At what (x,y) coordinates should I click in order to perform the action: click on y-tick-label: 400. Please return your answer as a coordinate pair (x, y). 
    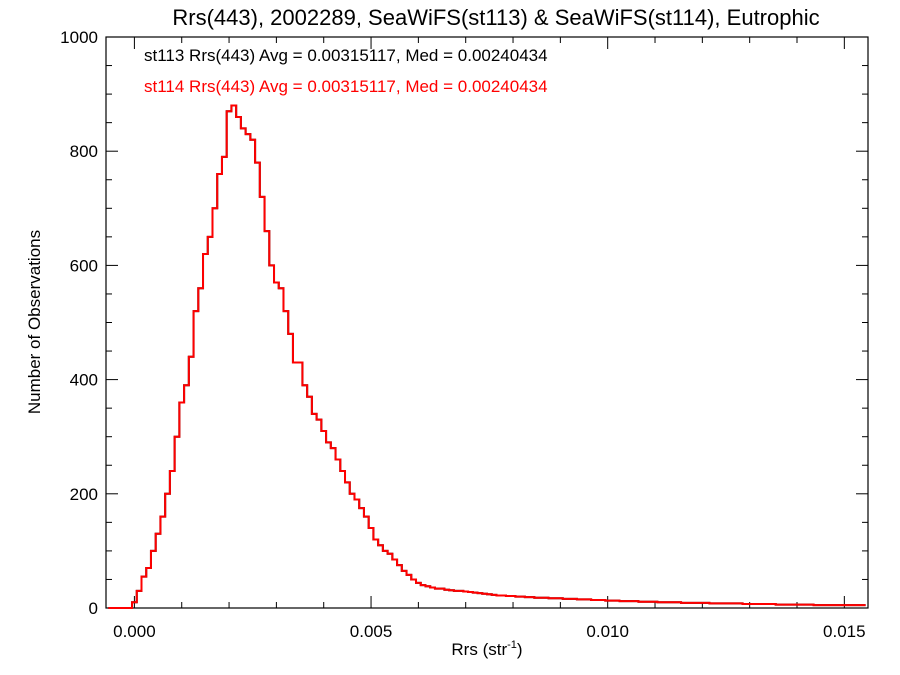
    Looking at the image, I should click on (84, 380).